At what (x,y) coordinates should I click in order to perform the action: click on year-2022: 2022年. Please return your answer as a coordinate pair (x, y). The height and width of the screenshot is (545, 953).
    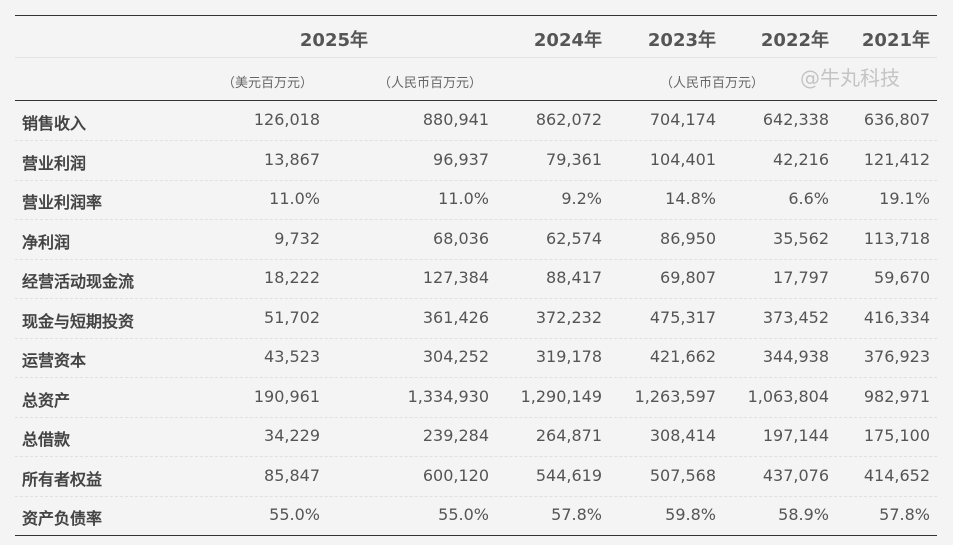
    Looking at the image, I should click on (794, 40).